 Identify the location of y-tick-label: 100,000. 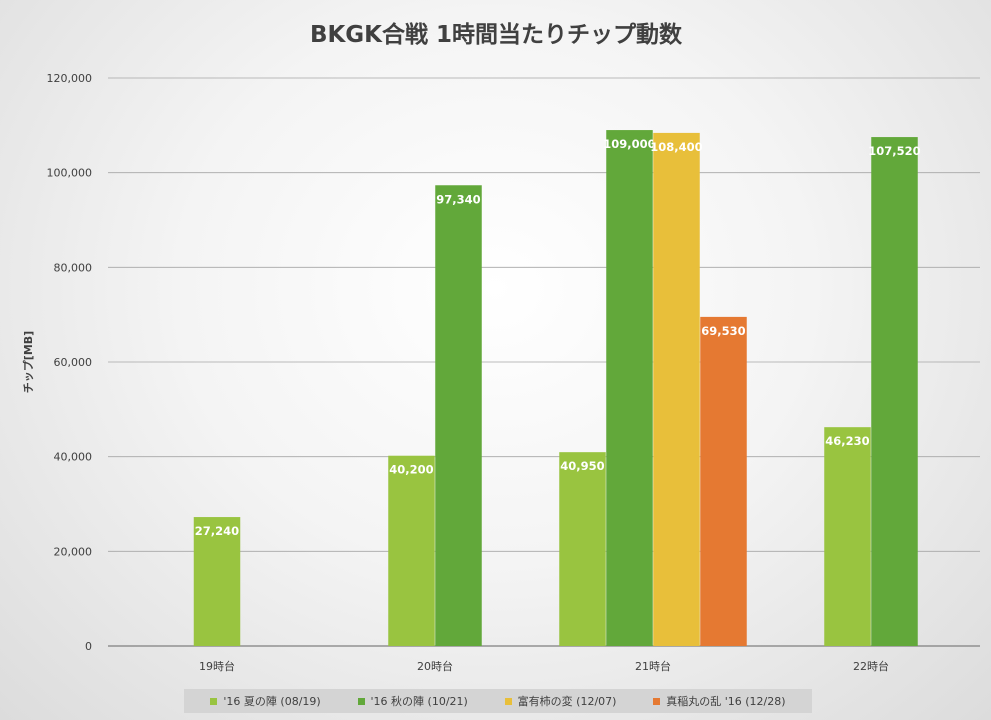
(70, 173).